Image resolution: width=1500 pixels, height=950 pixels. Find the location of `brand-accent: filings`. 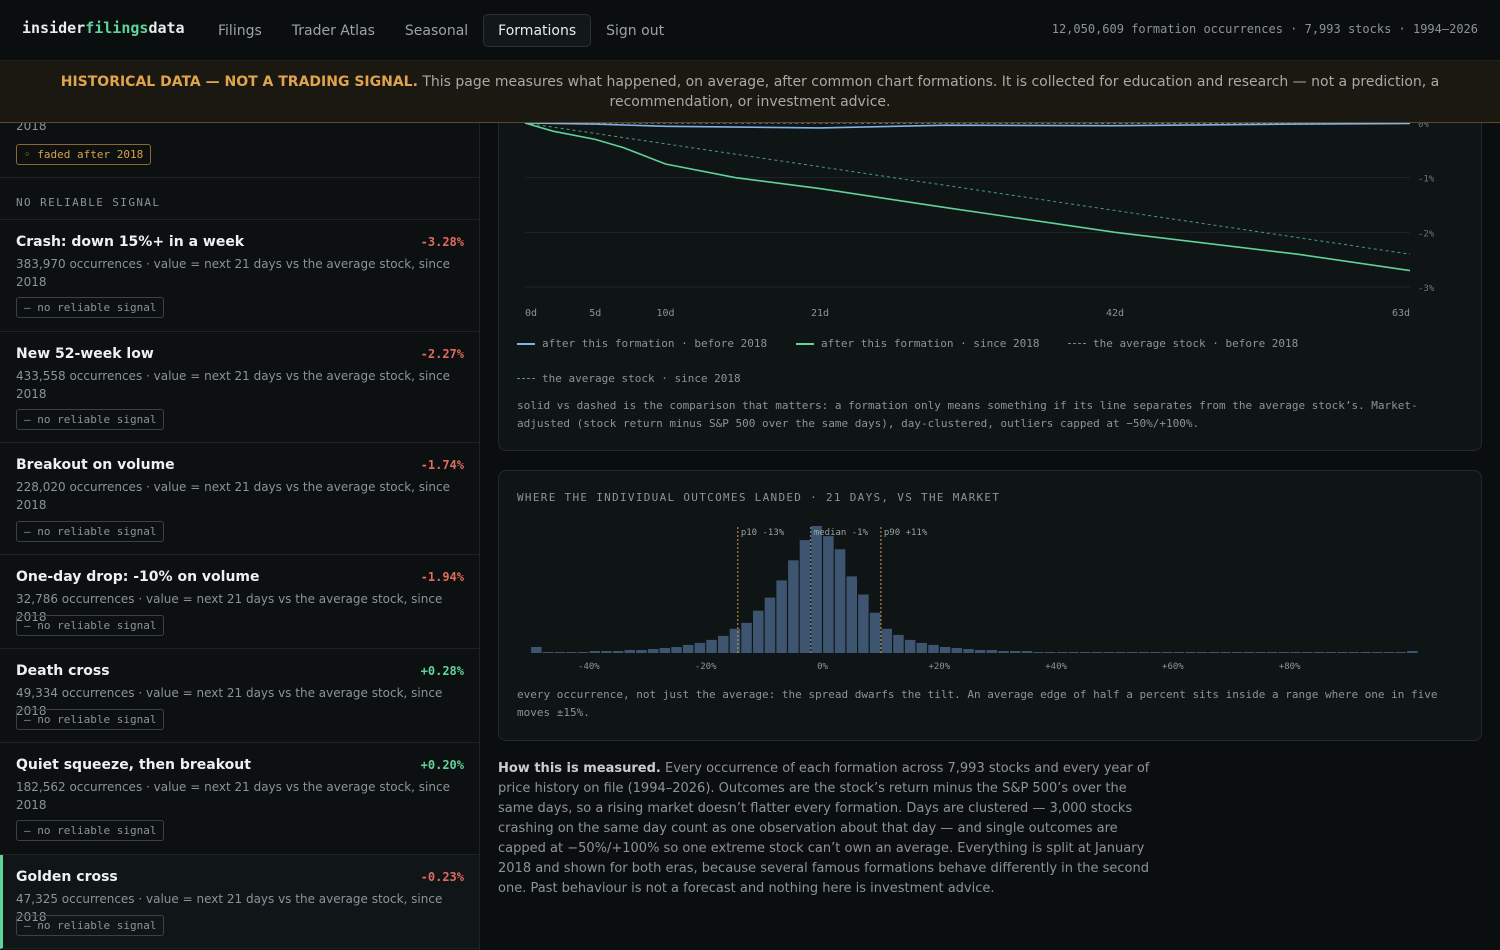

brand-accent: filings is located at coordinates (117, 28).